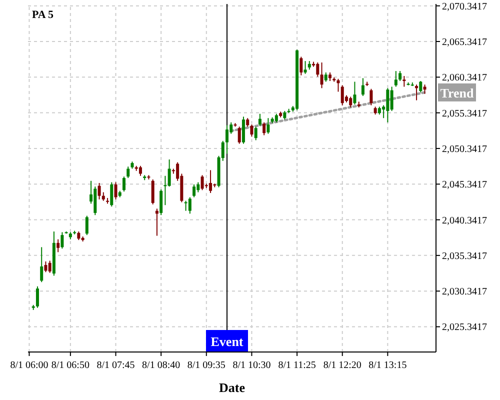 Image resolution: width=500 pixels, height=400 pixels. I want to click on y-tick-label: 2,050.3417, so click(464, 149).